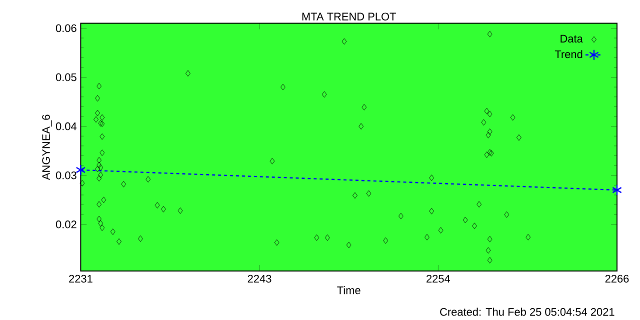  What do you see at coordinates (568, 54) in the screenshot?
I see `legend-label: Trend` at bounding box center [568, 54].